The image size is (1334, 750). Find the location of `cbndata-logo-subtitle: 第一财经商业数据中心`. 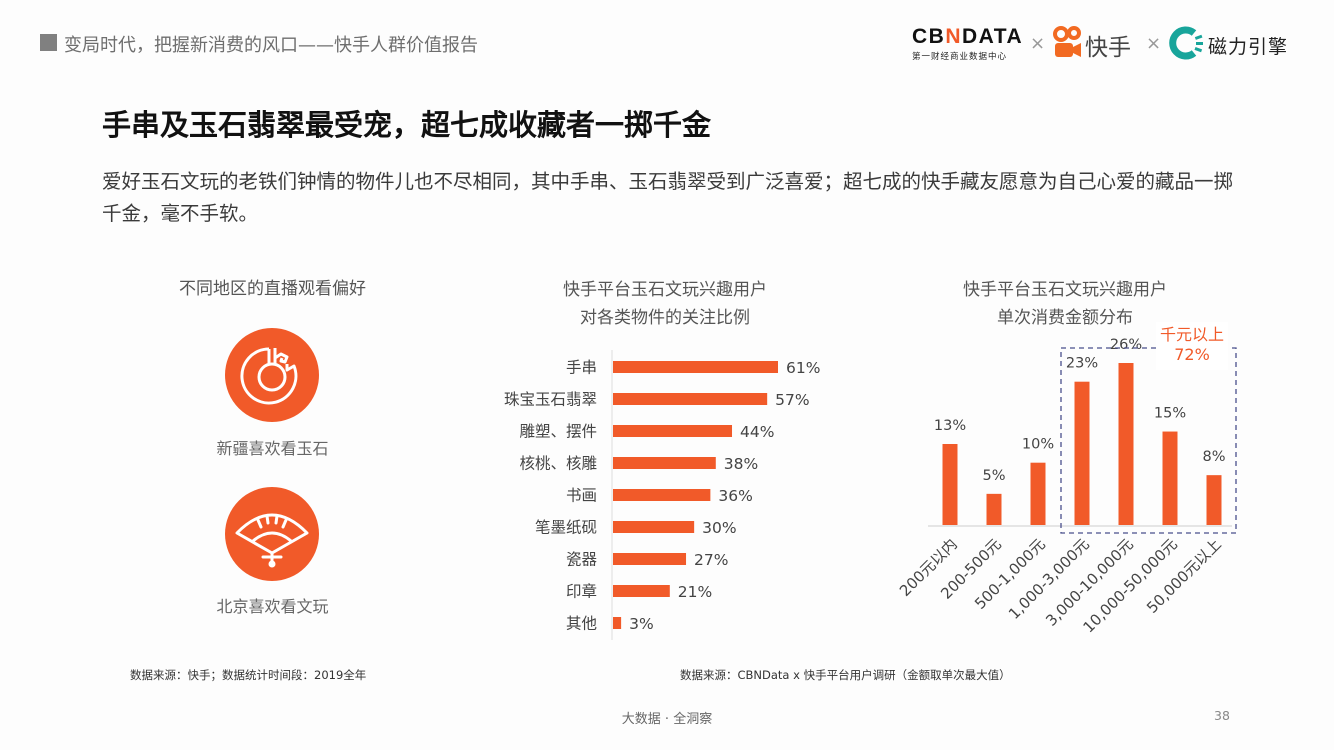

cbndata-logo-subtitle: 第一财经商业数据中心 is located at coordinates (960, 57).